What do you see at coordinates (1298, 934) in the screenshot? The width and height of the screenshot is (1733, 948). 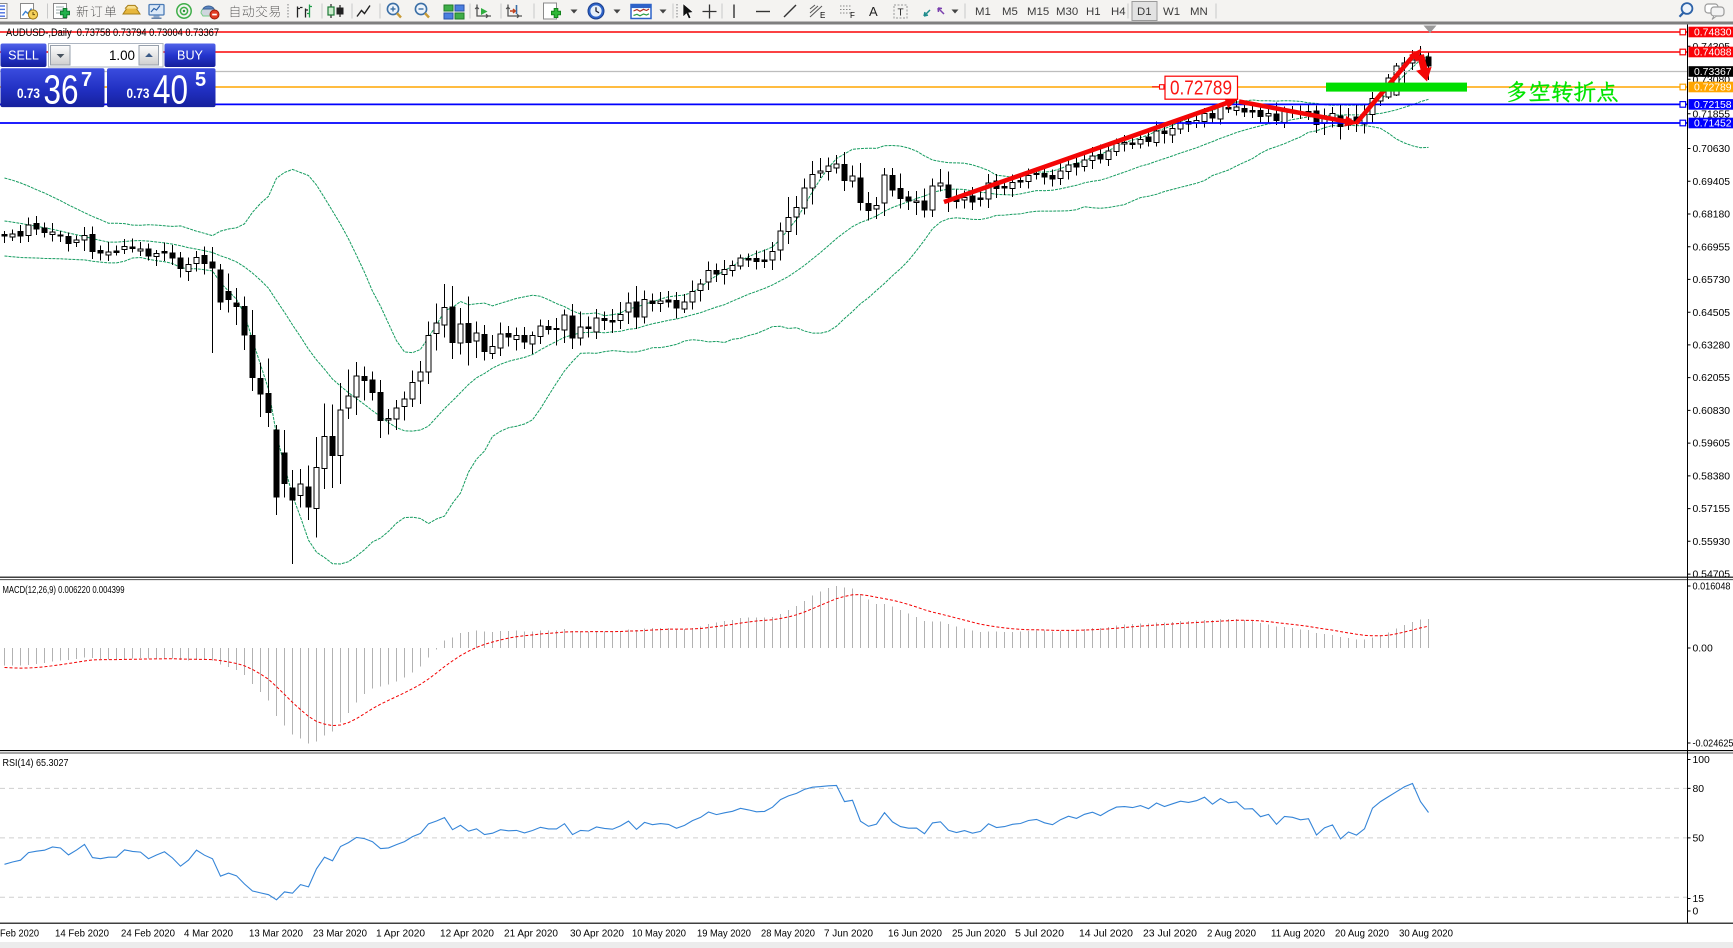 I see `svg-text: 11 Aug 2020` at bounding box center [1298, 934].